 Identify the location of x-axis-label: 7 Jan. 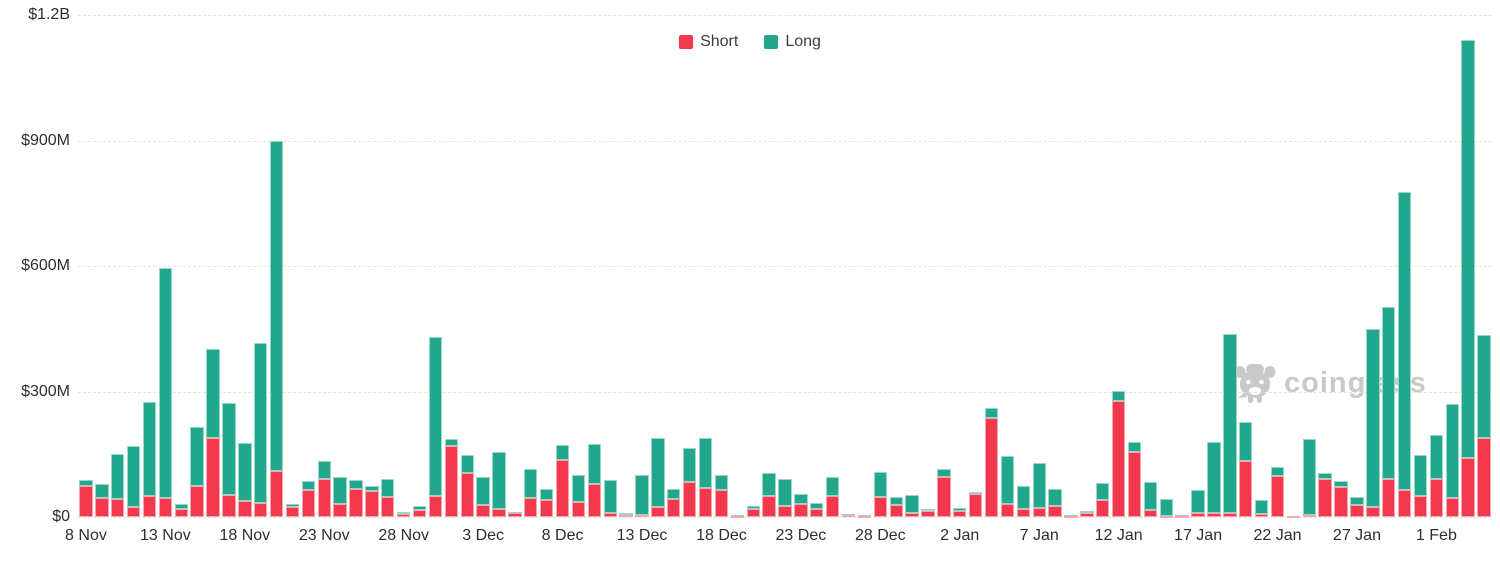
(1039, 535).